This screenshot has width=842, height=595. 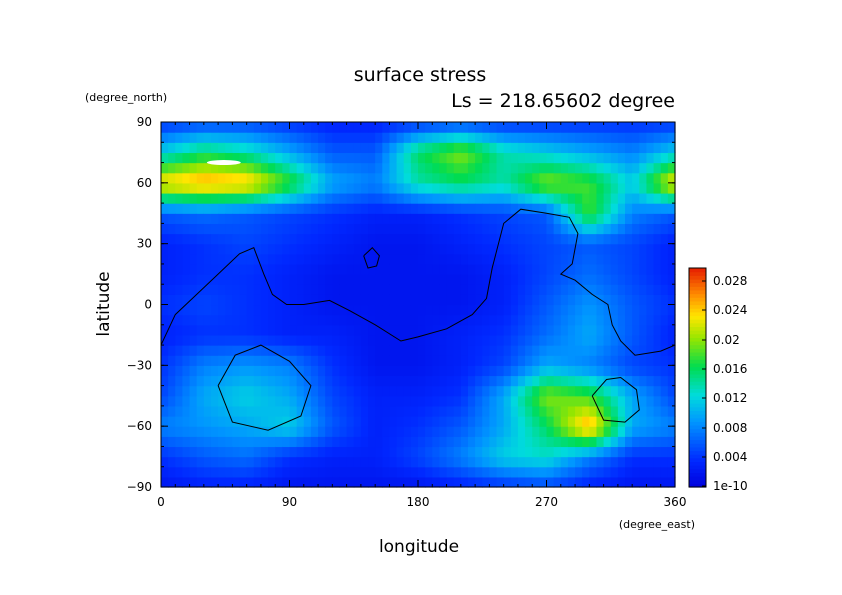 What do you see at coordinates (144, 244) in the screenshot?
I see `y-tick-label: 30` at bounding box center [144, 244].